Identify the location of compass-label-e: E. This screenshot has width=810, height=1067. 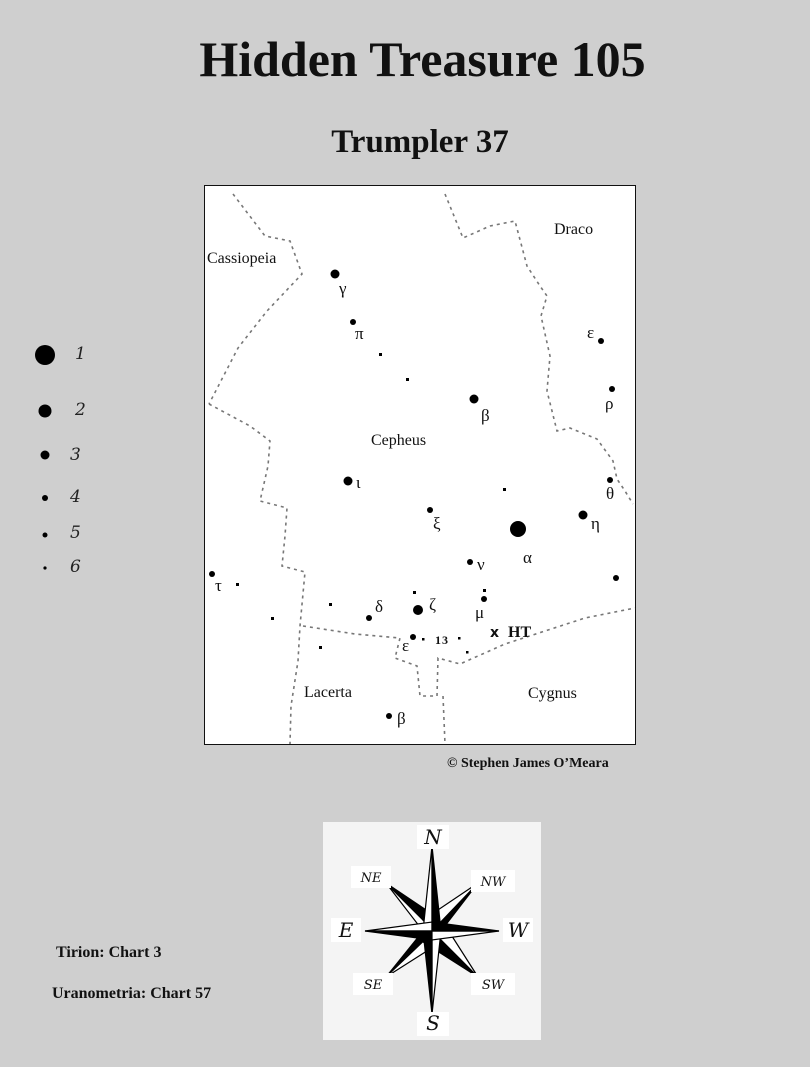
(346, 930).